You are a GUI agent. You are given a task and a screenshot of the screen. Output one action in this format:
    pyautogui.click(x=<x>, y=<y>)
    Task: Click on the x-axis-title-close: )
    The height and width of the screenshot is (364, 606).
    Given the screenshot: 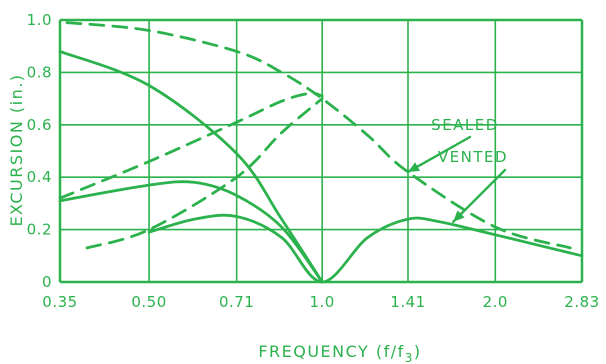 What is the action you would take?
    pyautogui.click(x=418, y=351)
    